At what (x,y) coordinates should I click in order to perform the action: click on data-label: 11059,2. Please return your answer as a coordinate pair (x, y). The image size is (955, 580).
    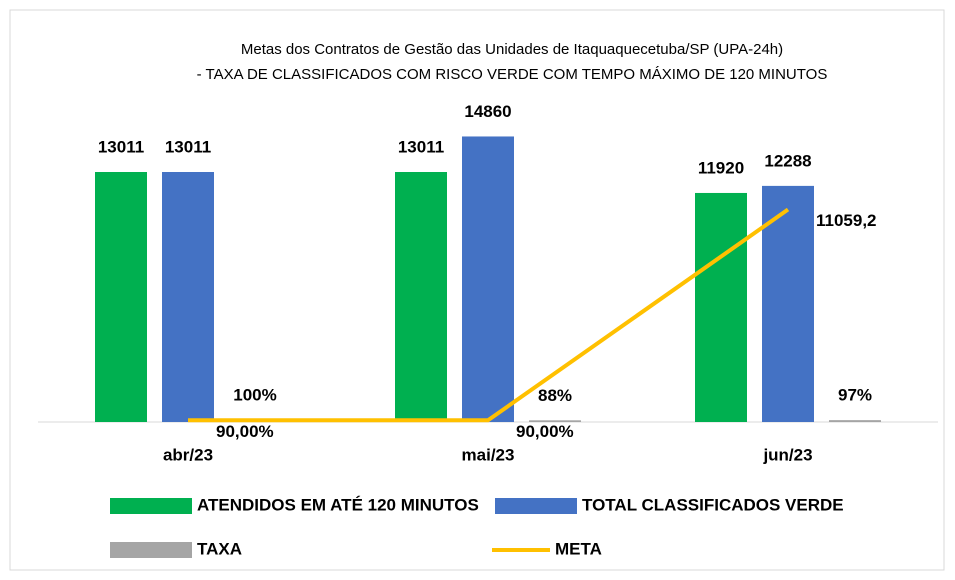
    Looking at the image, I should click on (846, 220).